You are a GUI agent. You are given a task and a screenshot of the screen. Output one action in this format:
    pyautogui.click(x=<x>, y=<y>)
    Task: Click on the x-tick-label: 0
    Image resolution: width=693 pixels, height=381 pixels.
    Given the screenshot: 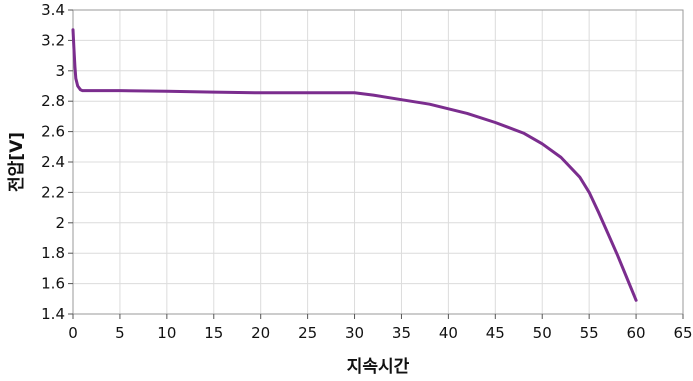 What is the action you would take?
    pyautogui.click(x=73, y=333)
    